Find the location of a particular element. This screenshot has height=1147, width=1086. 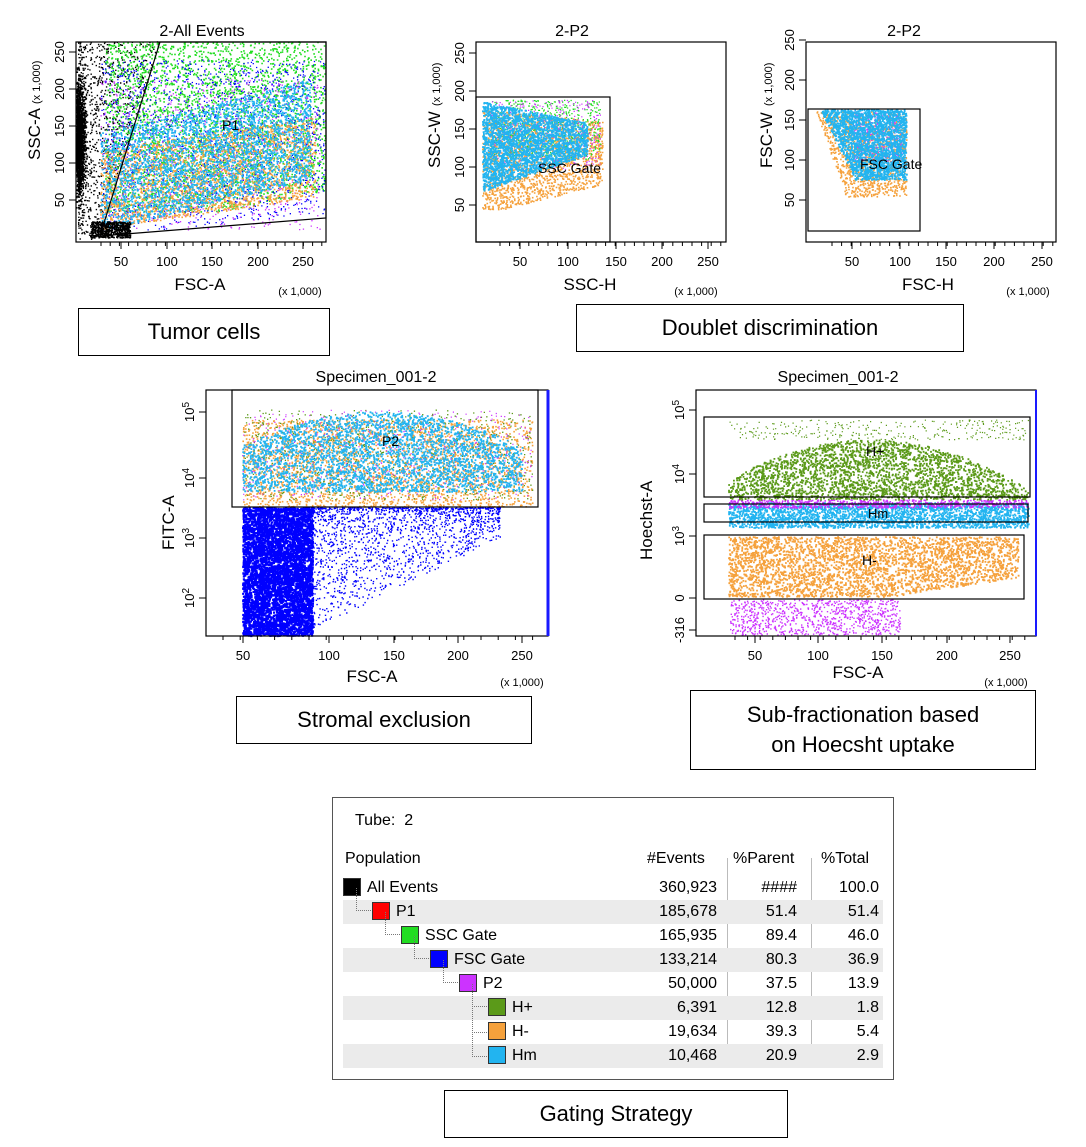

population-name: SSC Gate is located at coordinates (461, 935).